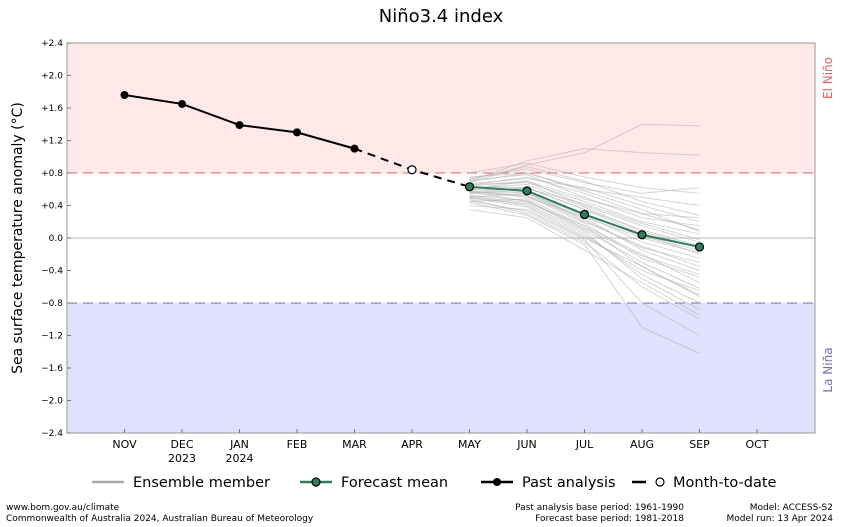 This screenshot has height=527, width=847. What do you see at coordinates (609, 519) in the screenshot?
I see `footer-forecast-base: Forecast base period: 1981-2018` at bounding box center [609, 519].